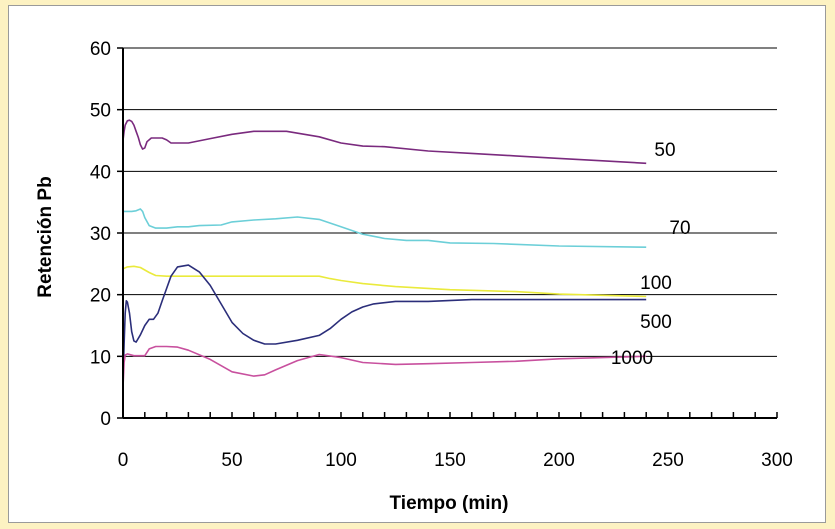 The height and width of the screenshot is (529, 835). Describe the element at coordinates (123, 460) in the screenshot. I see `x-tick-label-0: 0` at that location.